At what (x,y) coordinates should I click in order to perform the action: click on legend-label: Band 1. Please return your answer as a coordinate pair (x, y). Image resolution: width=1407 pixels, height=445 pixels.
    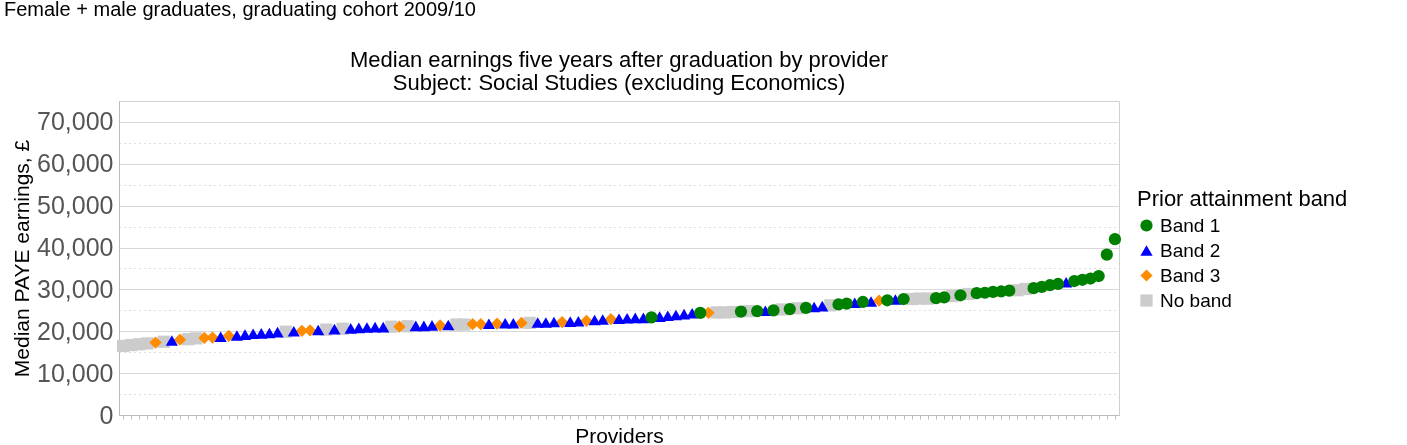
    Looking at the image, I should click on (1190, 225).